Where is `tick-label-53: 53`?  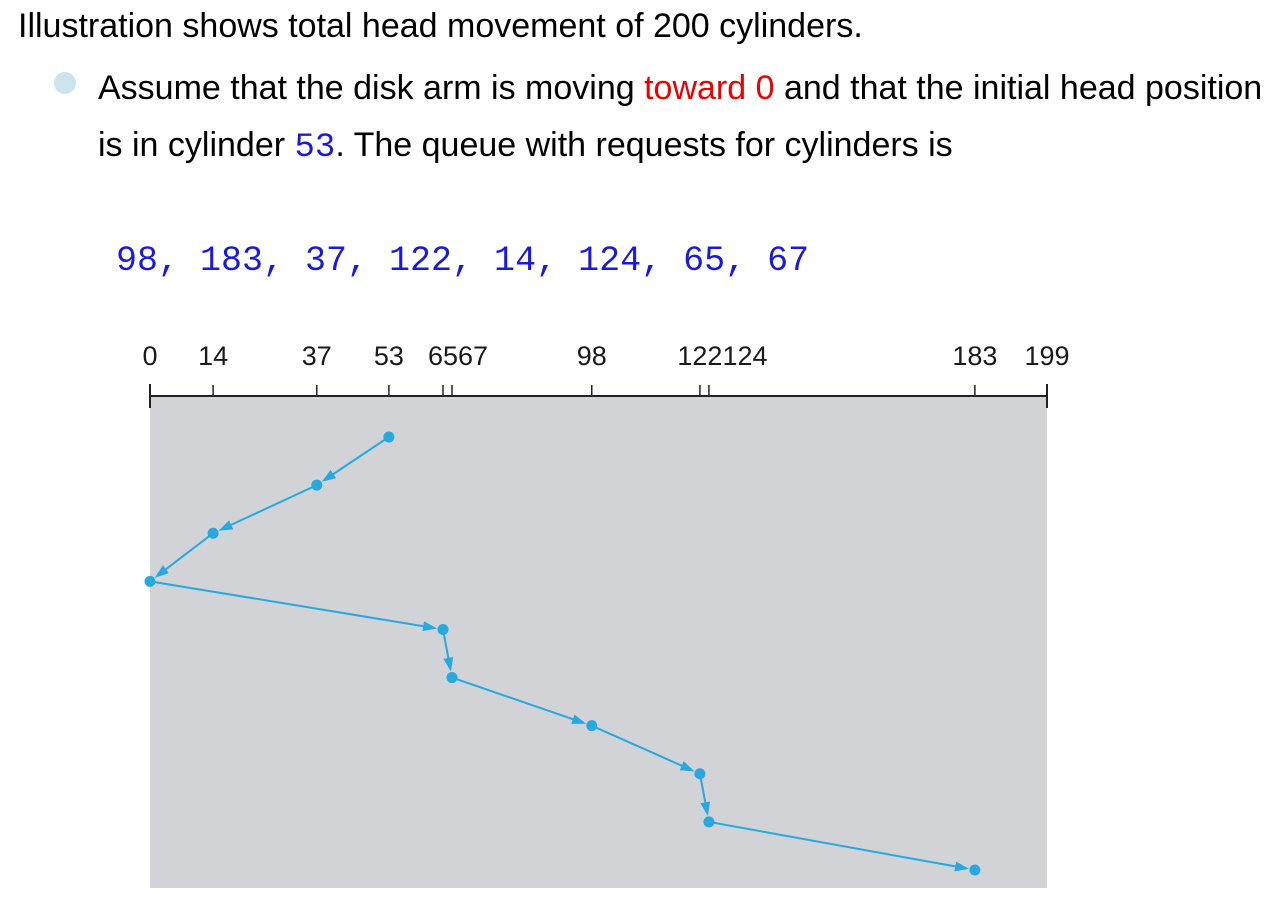
tick-label-53: 53 is located at coordinates (389, 356).